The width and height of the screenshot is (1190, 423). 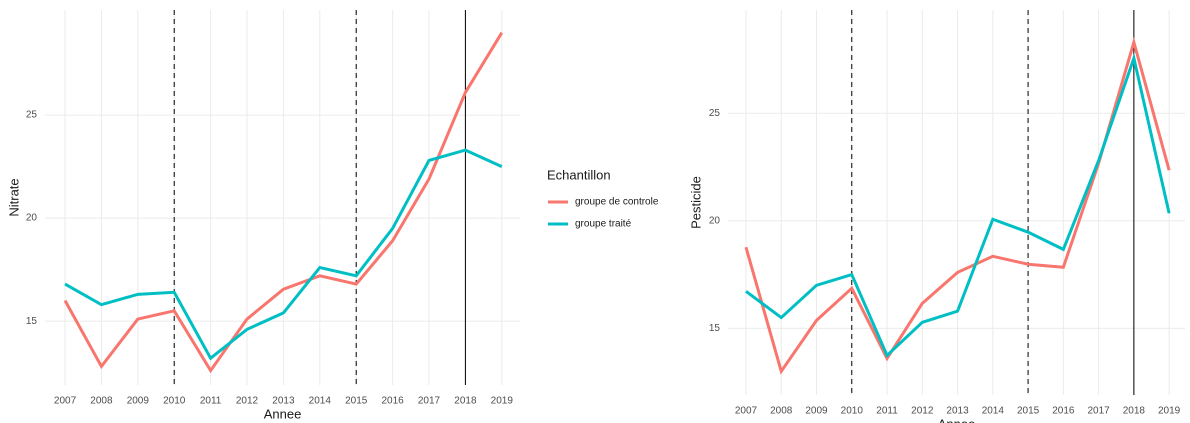 What do you see at coordinates (13, 197) in the screenshot?
I see `y-axis-title: Nitrate` at bounding box center [13, 197].